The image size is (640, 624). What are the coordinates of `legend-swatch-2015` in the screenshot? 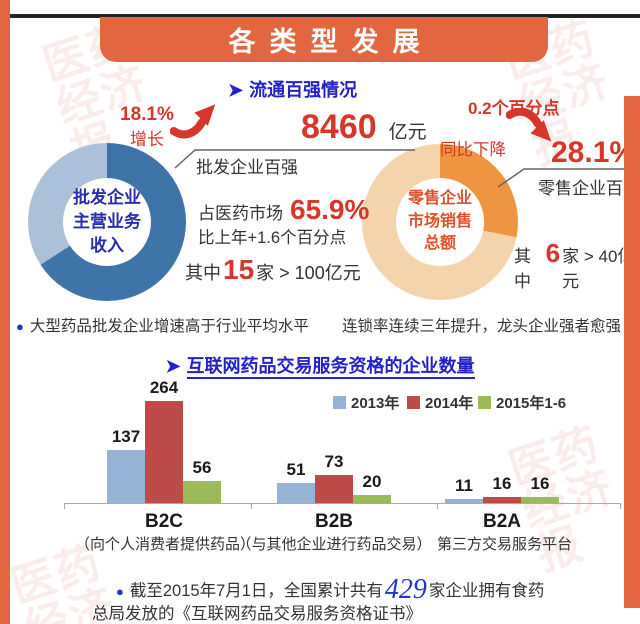 It's located at (484, 402).